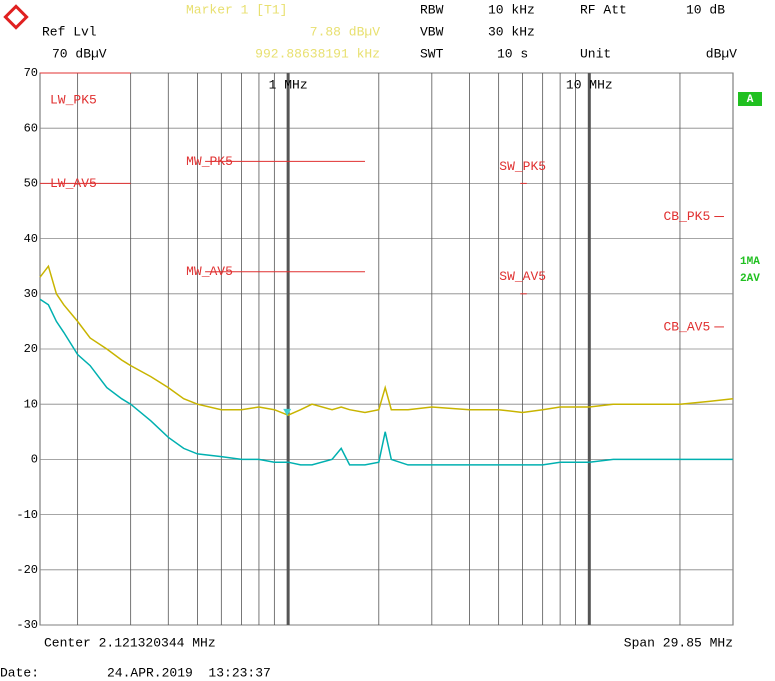 The height and width of the screenshot is (681, 775). Describe the element at coordinates (16, 17) in the screenshot. I see `logo` at that location.